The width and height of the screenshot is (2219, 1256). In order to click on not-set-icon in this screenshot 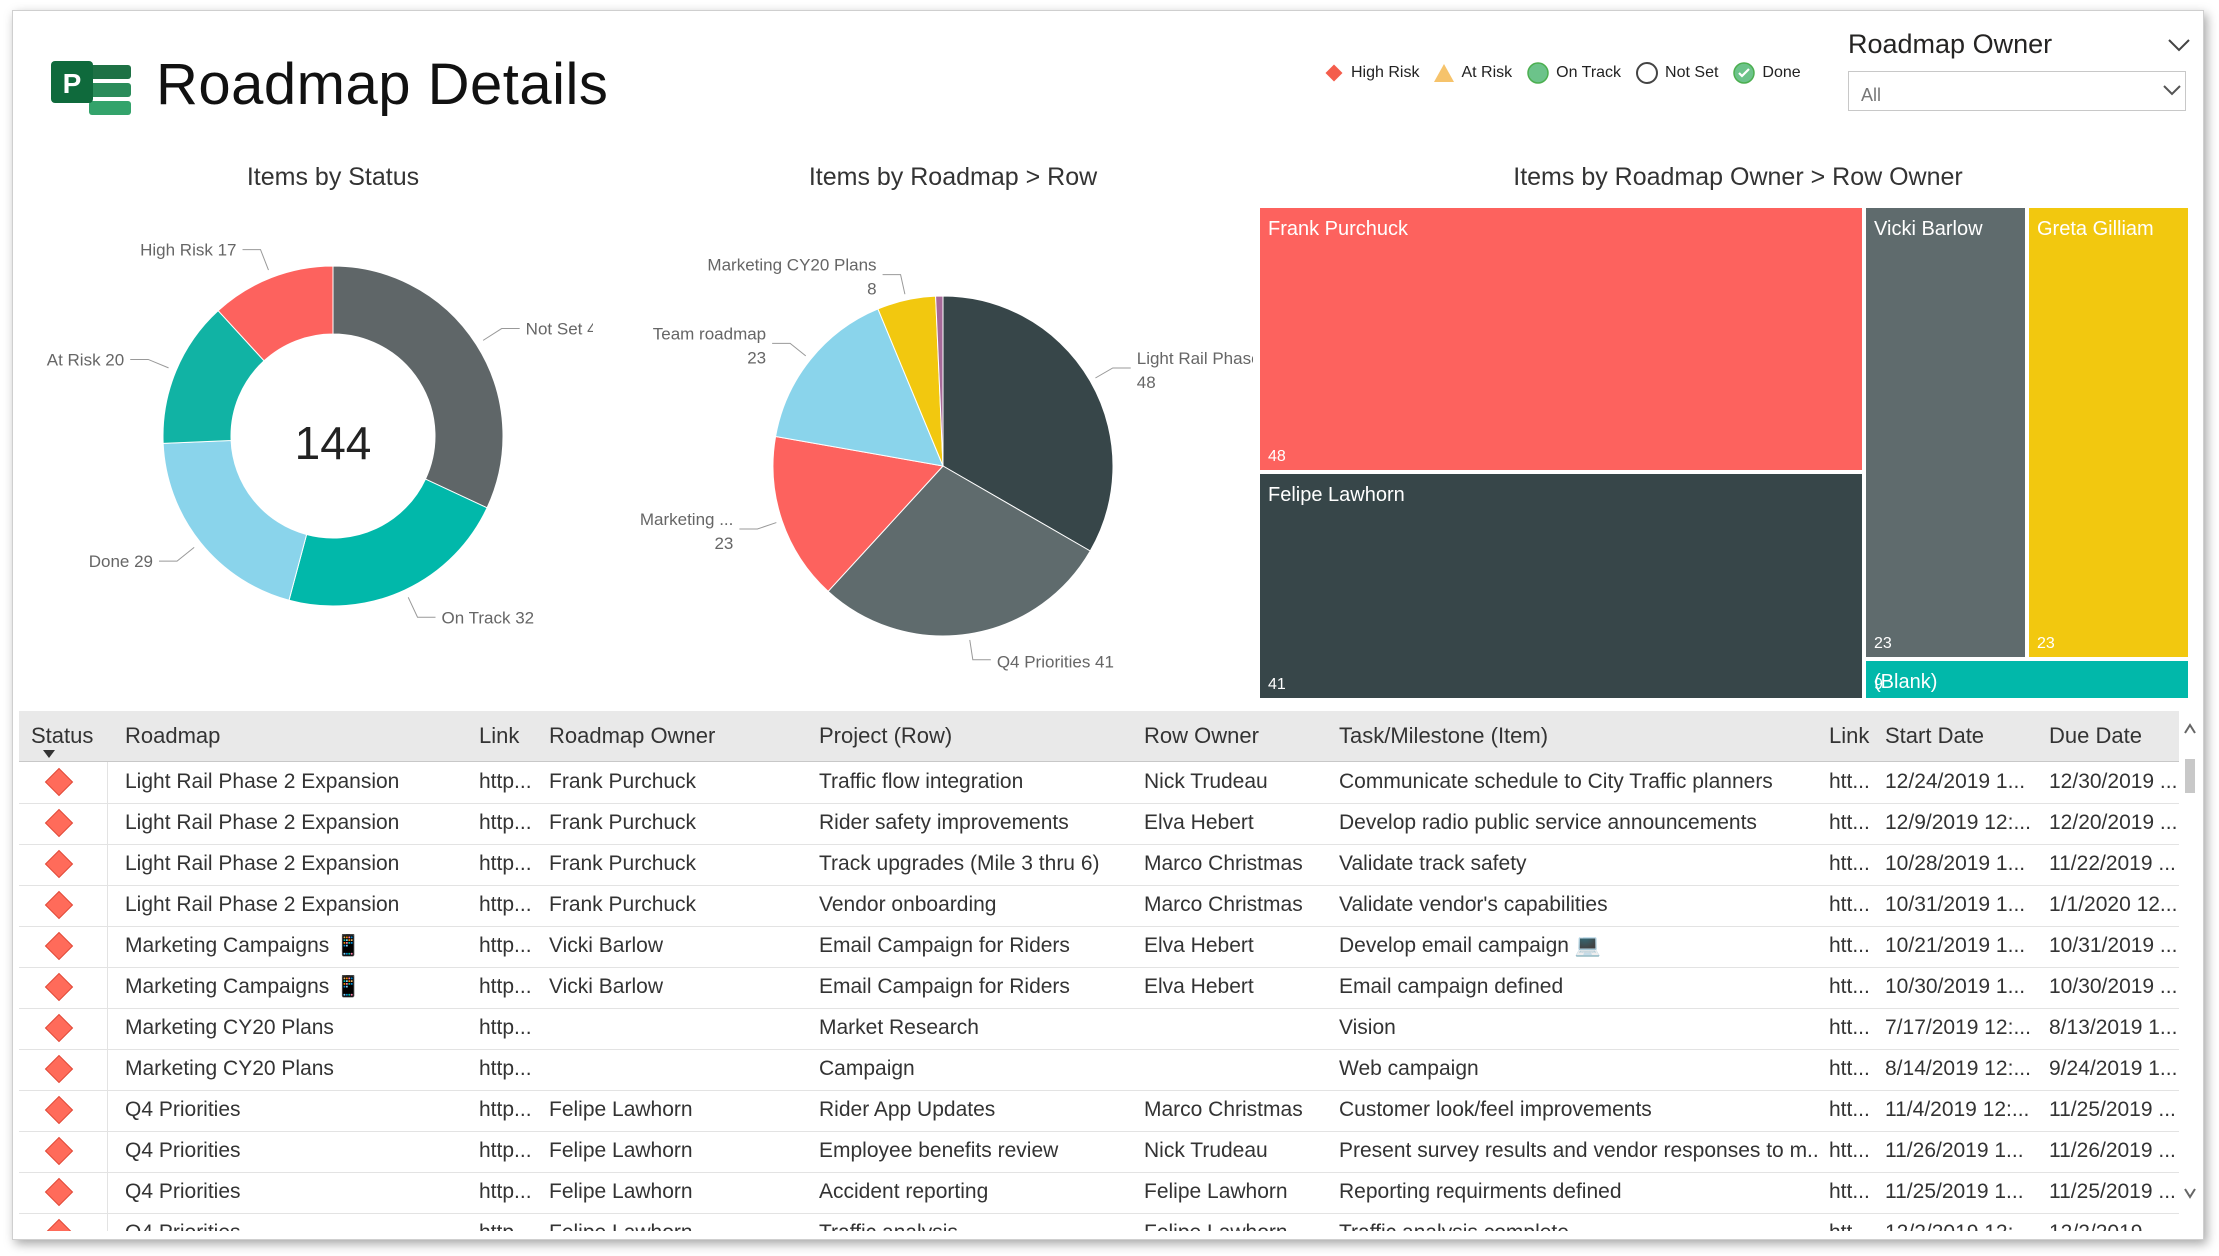, I will do `click(1647, 73)`.